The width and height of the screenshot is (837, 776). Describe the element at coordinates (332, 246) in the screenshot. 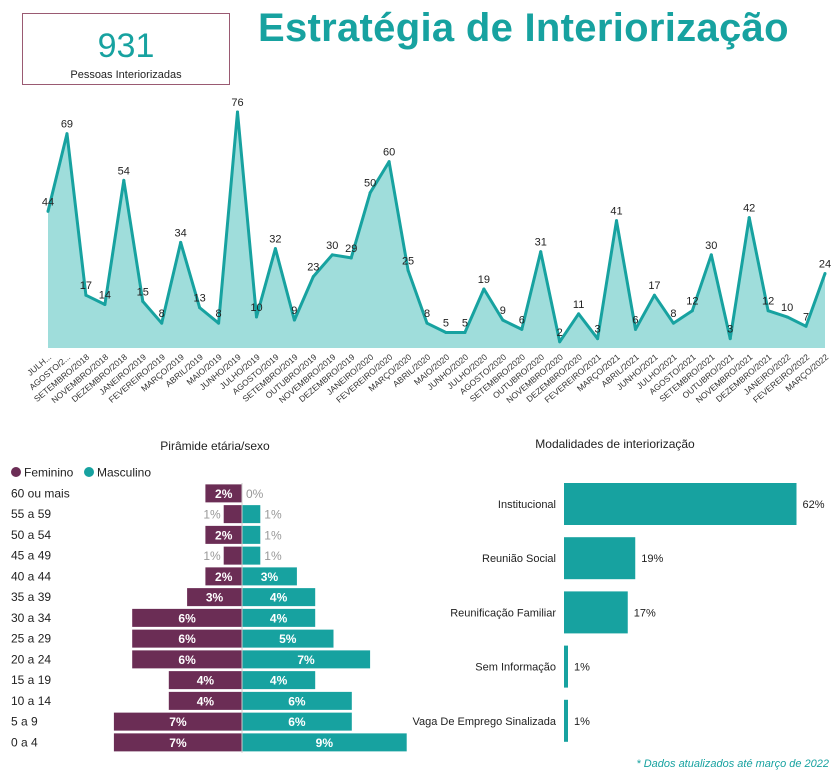

I see `data-label: 30` at that location.